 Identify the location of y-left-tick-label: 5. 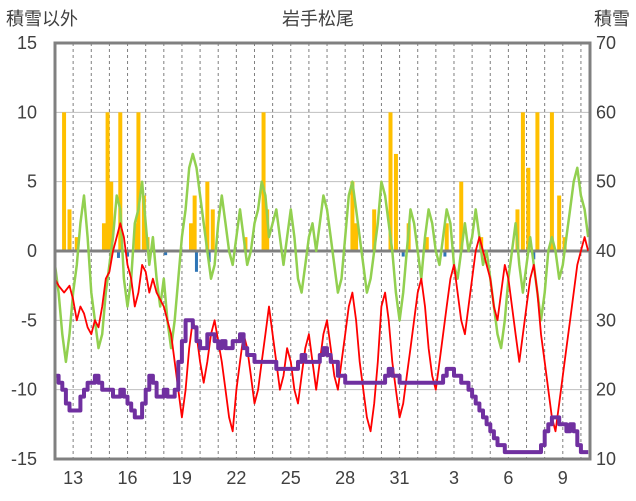
(32, 182).